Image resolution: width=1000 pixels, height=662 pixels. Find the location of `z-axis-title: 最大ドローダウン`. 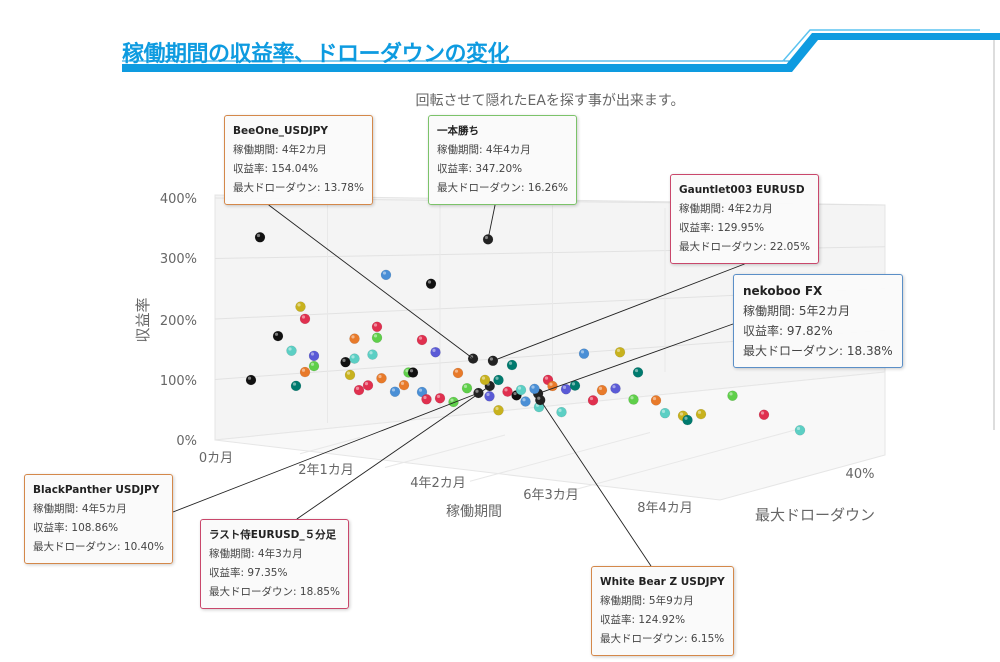

z-axis-title: 最大ドローダウン is located at coordinates (815, 515).